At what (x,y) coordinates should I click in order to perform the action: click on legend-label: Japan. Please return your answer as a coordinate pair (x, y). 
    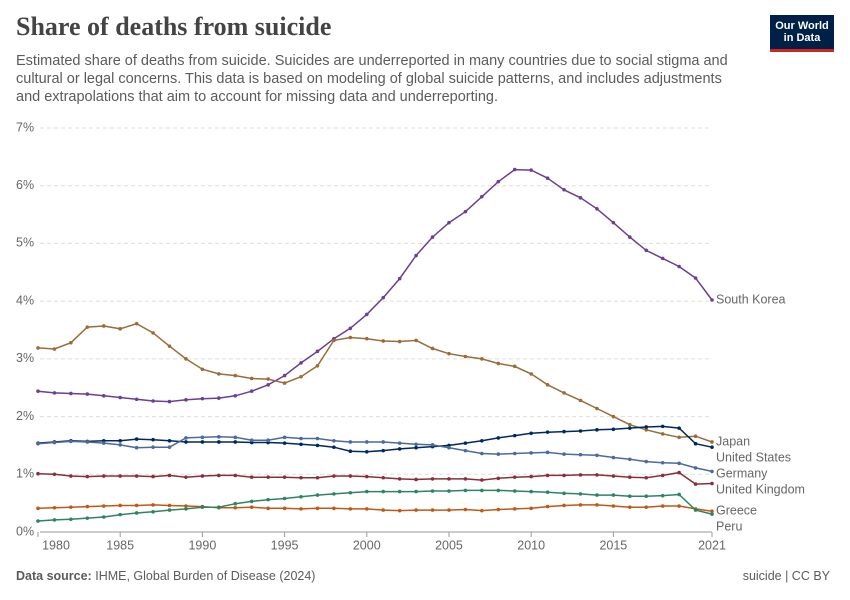
    Looking at the image, I should click on (733, 441).